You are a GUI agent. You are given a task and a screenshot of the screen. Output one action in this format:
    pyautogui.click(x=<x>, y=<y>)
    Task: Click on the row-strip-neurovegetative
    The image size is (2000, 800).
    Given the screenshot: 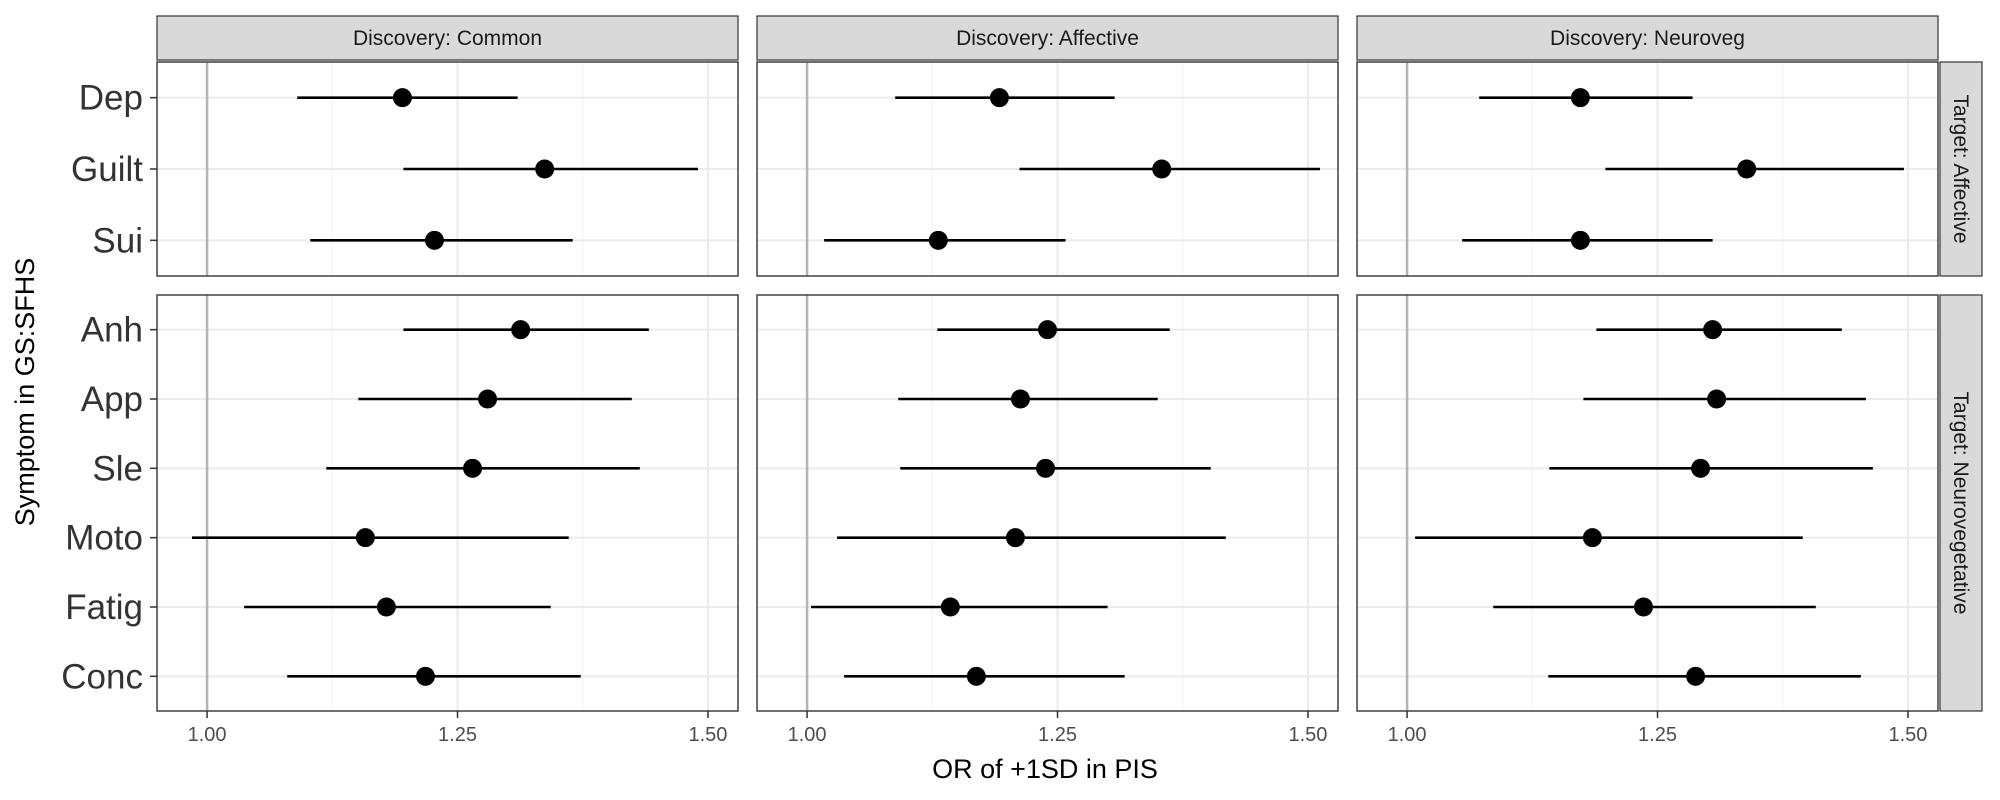 What is the action you would take?
    pyautogui.click(x=1961, y=503)
    